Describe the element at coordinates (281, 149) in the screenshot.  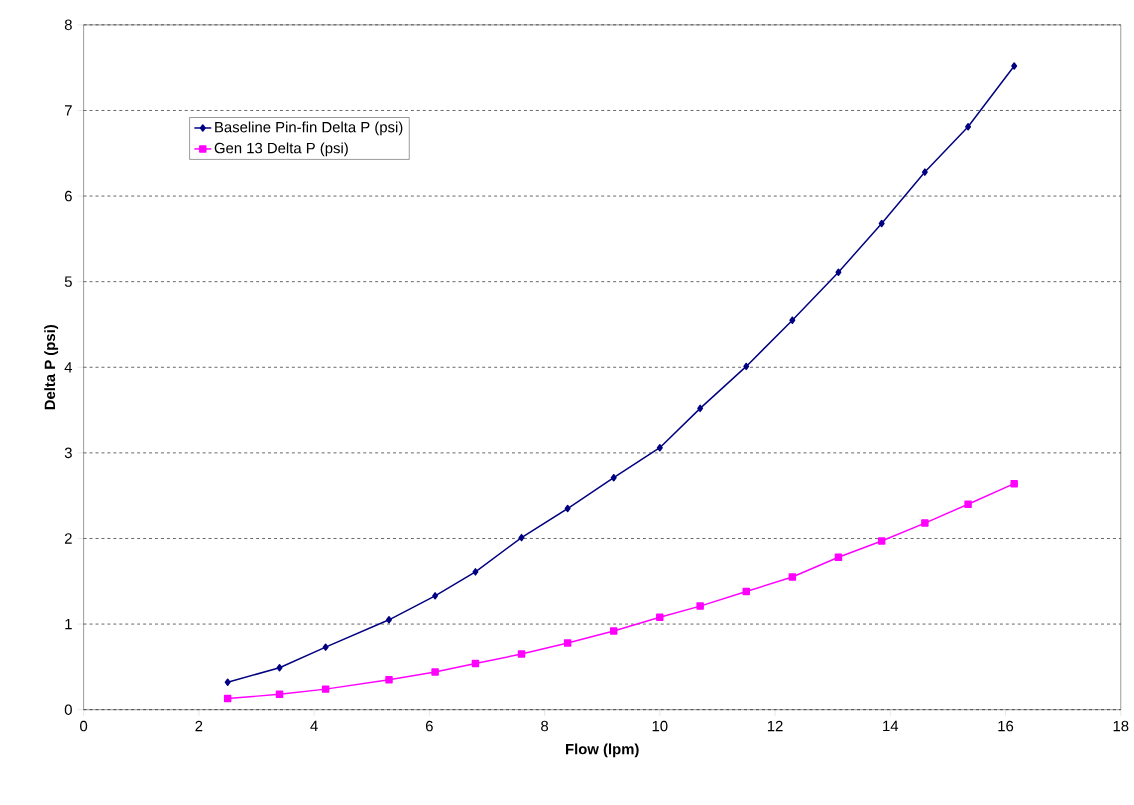
I see `legend-label: Gen 13 Delta P (psi)` at that location.